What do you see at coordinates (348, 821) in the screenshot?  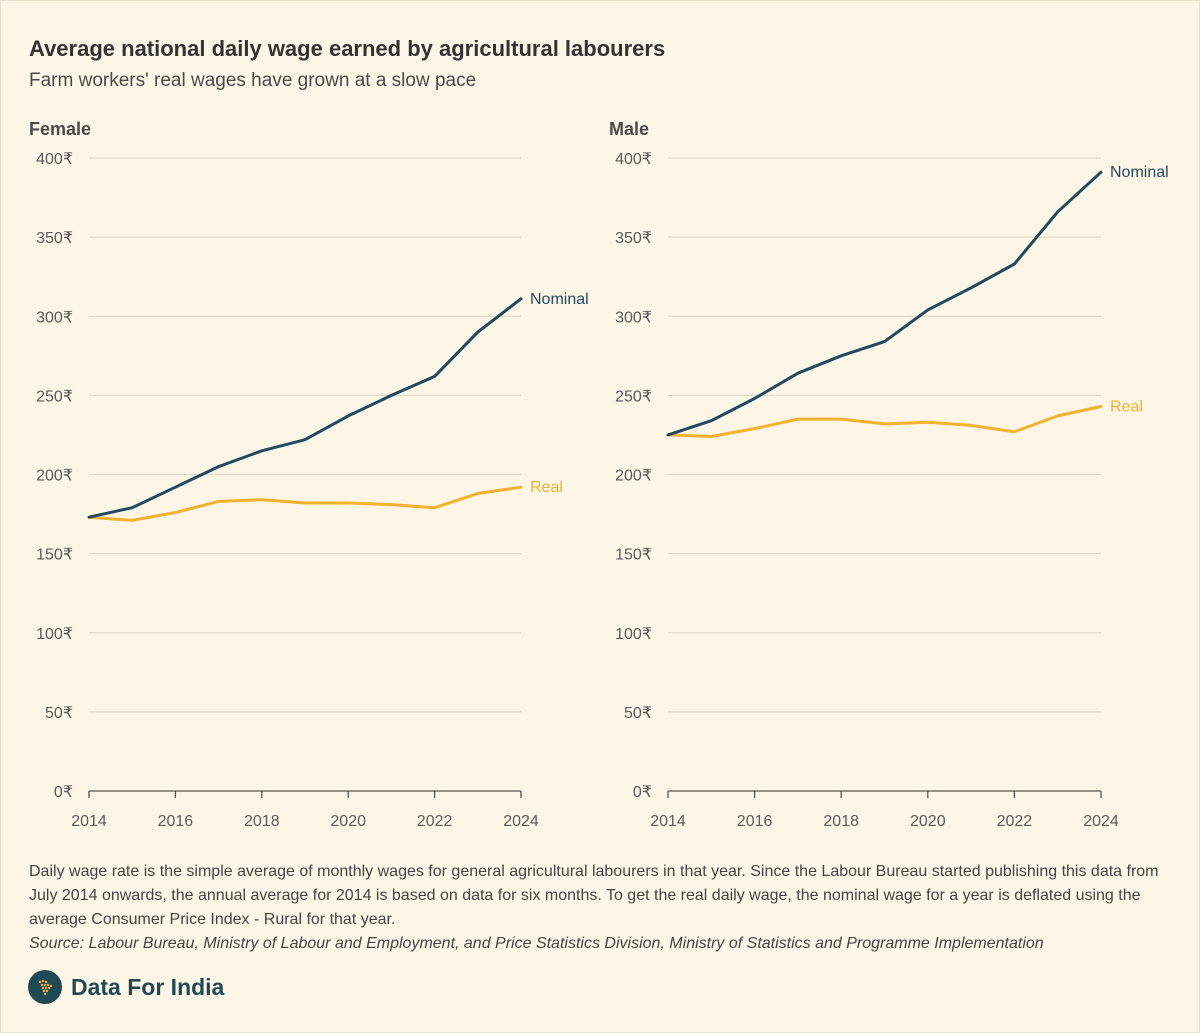 I see `female-x-tick-label: 2020` at bounding box center [348, 821].